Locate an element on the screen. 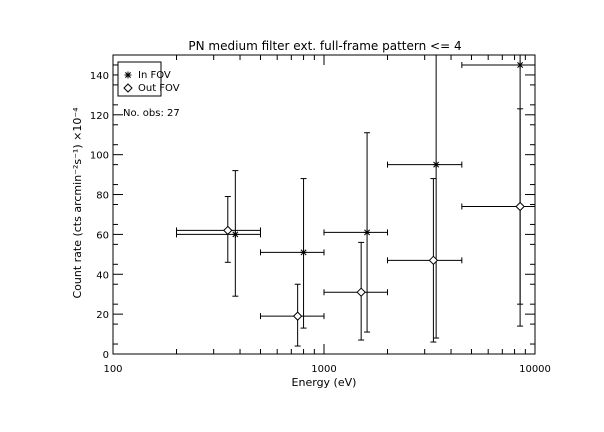 The height and width of the screenshot is (432, 604). x-tick-label: 1000 is located at coordinates (323, 369).